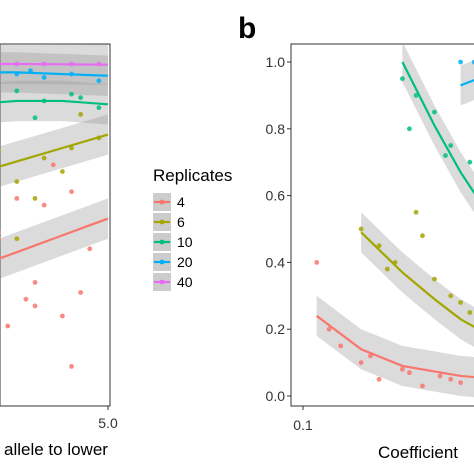 This screenshot has width=474, height=474. I want to click on legend-title: Replicates, so click(192, 175).